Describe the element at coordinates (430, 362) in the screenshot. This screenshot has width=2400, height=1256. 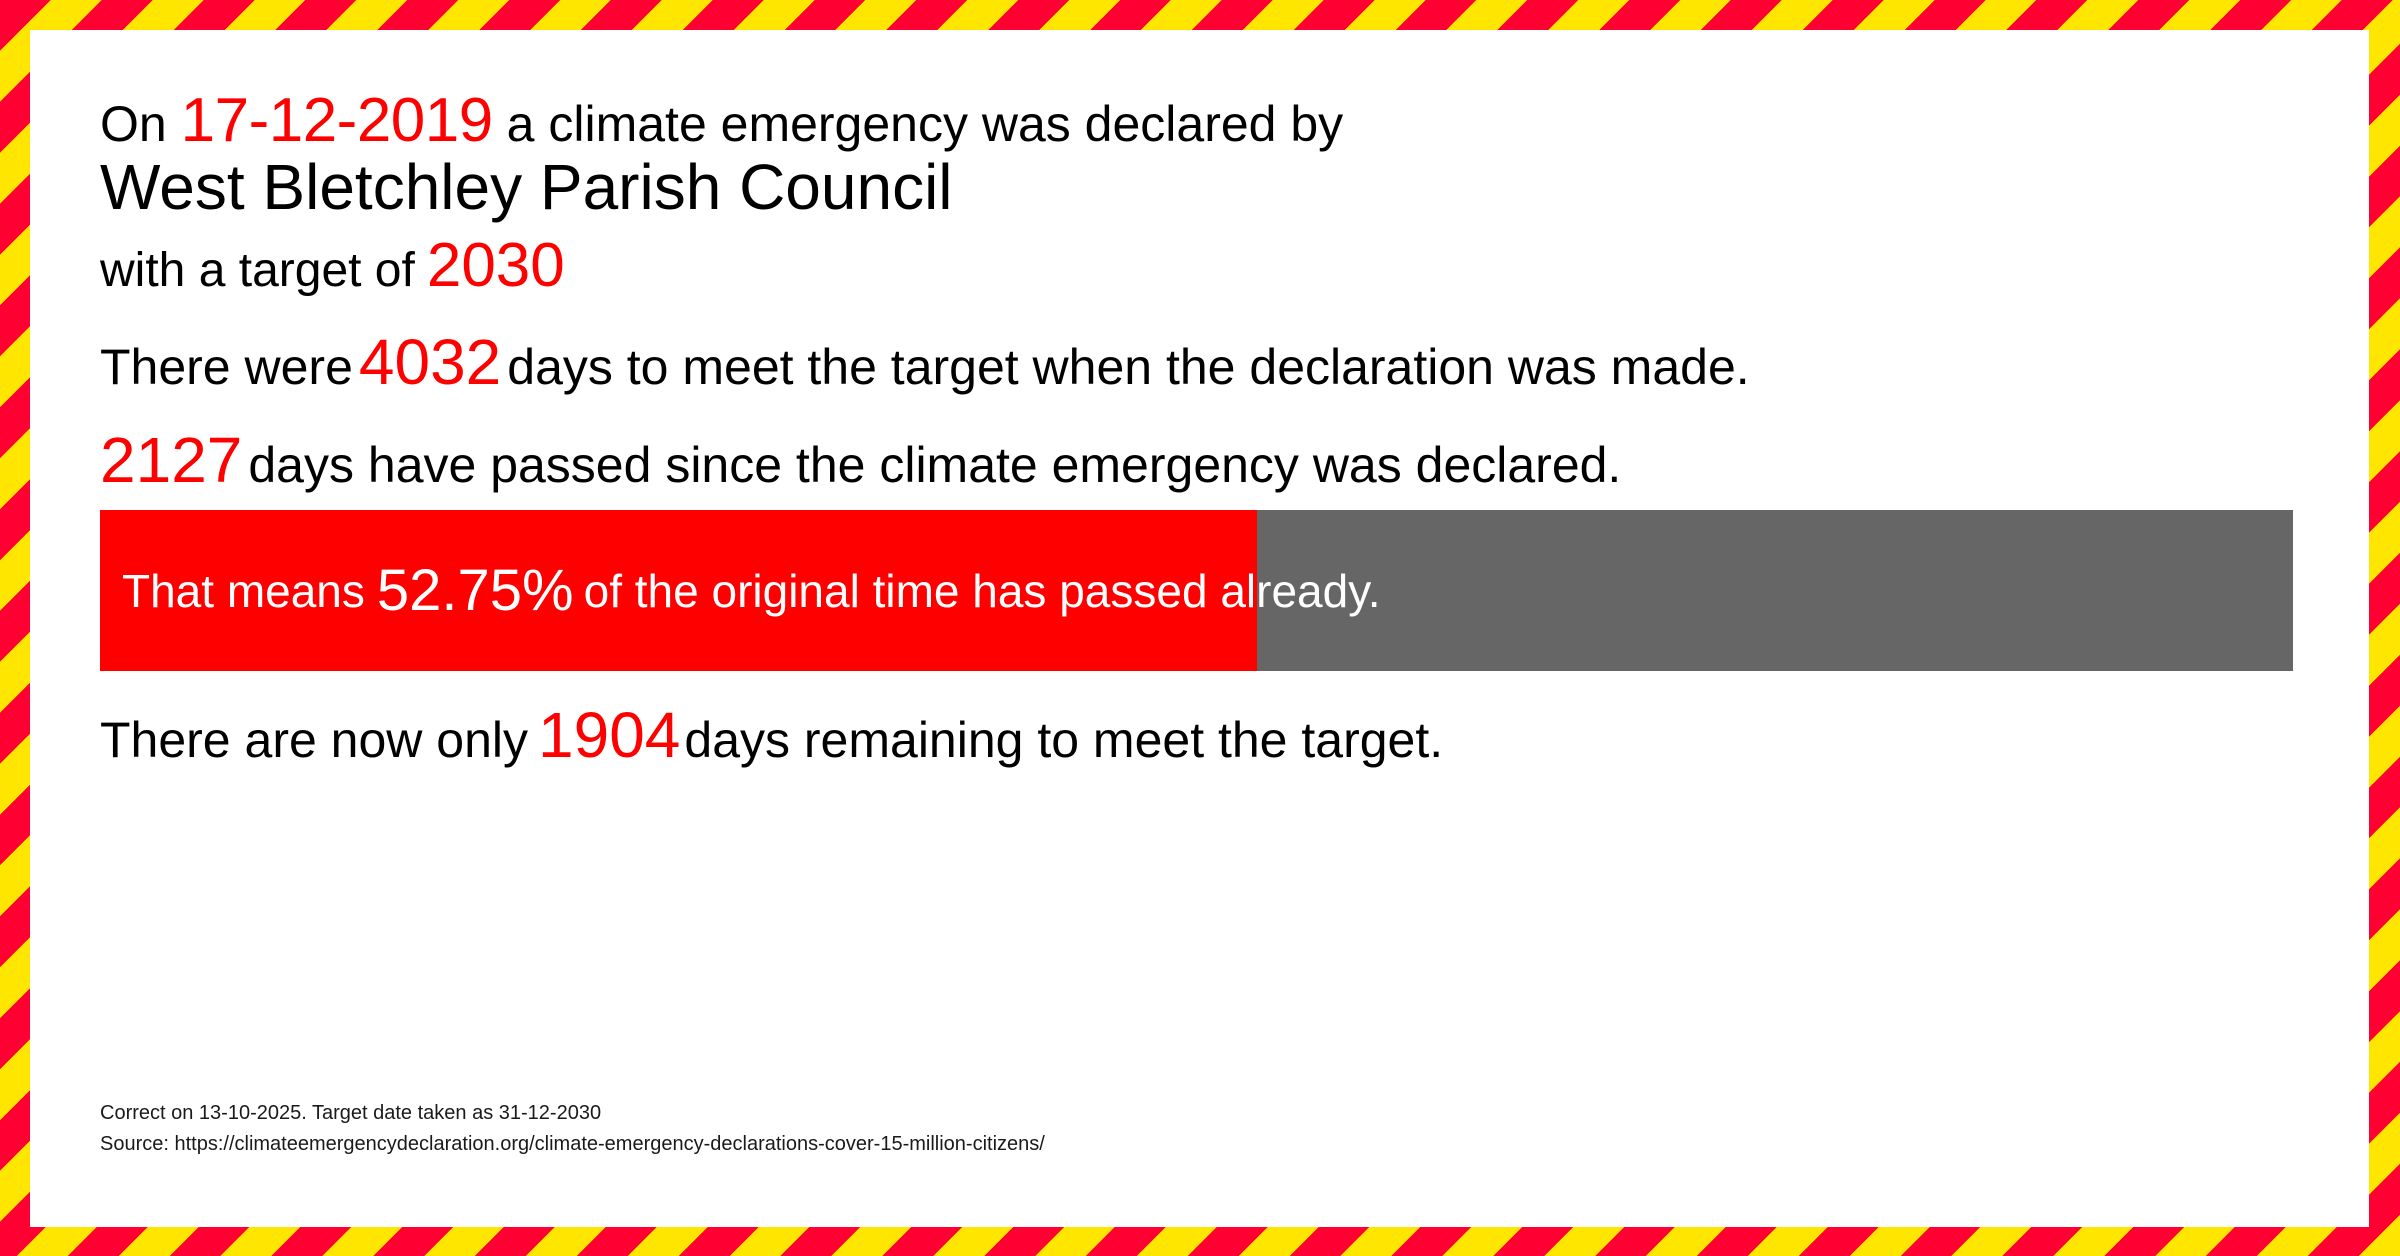
I see `original-days-value: 4032` at that location.